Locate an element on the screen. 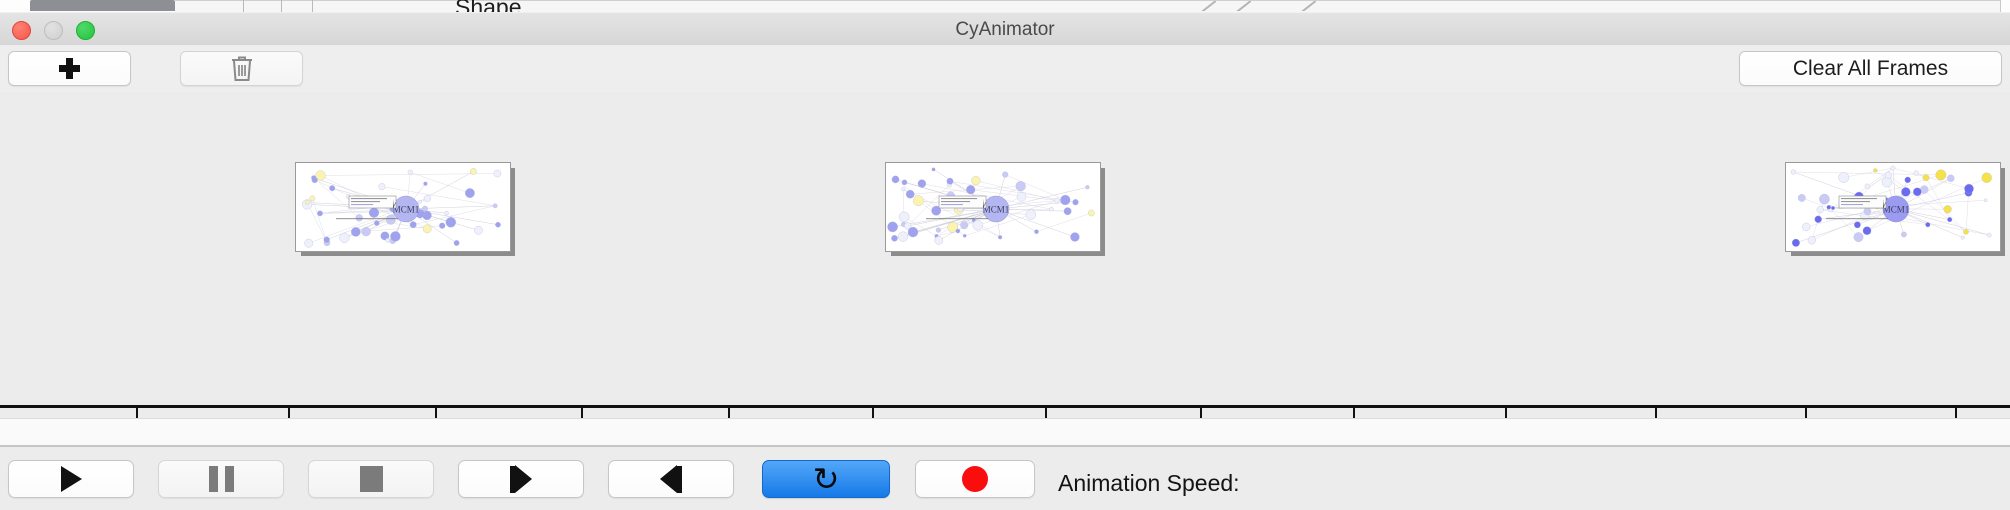  clear-all-frames-label: Clear All Frames is located at coordinates (1870, 68).